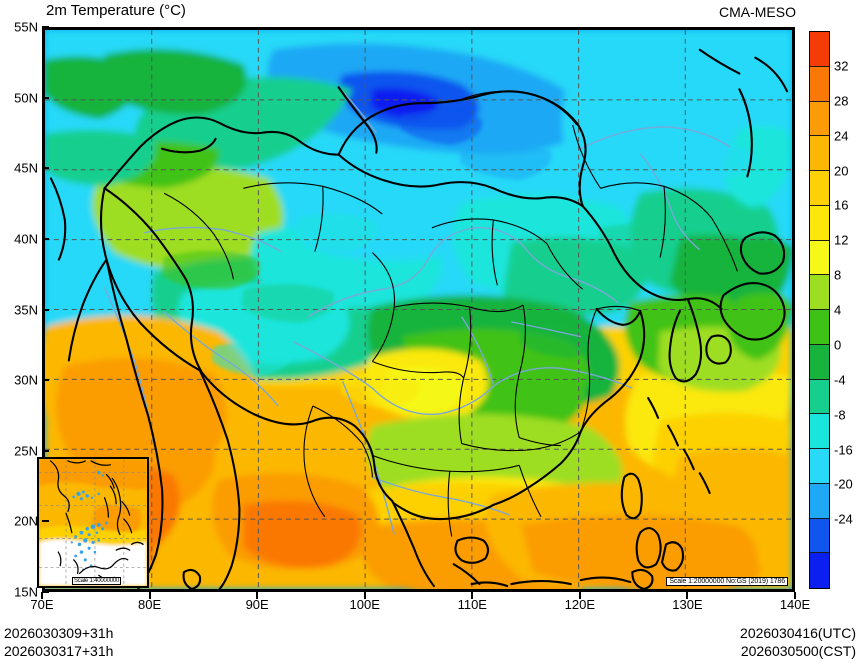 The image size is (860, 663). I want to click on longitude-tick-label: 70E, so click(42, 604).